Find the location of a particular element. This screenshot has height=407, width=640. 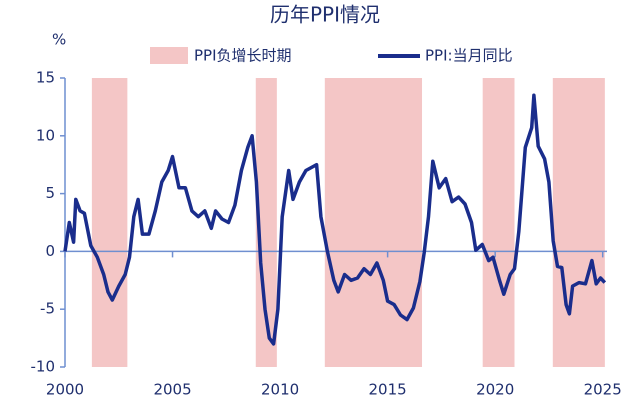

x-tick-label: 2010 is located at coordinates (280, 390).